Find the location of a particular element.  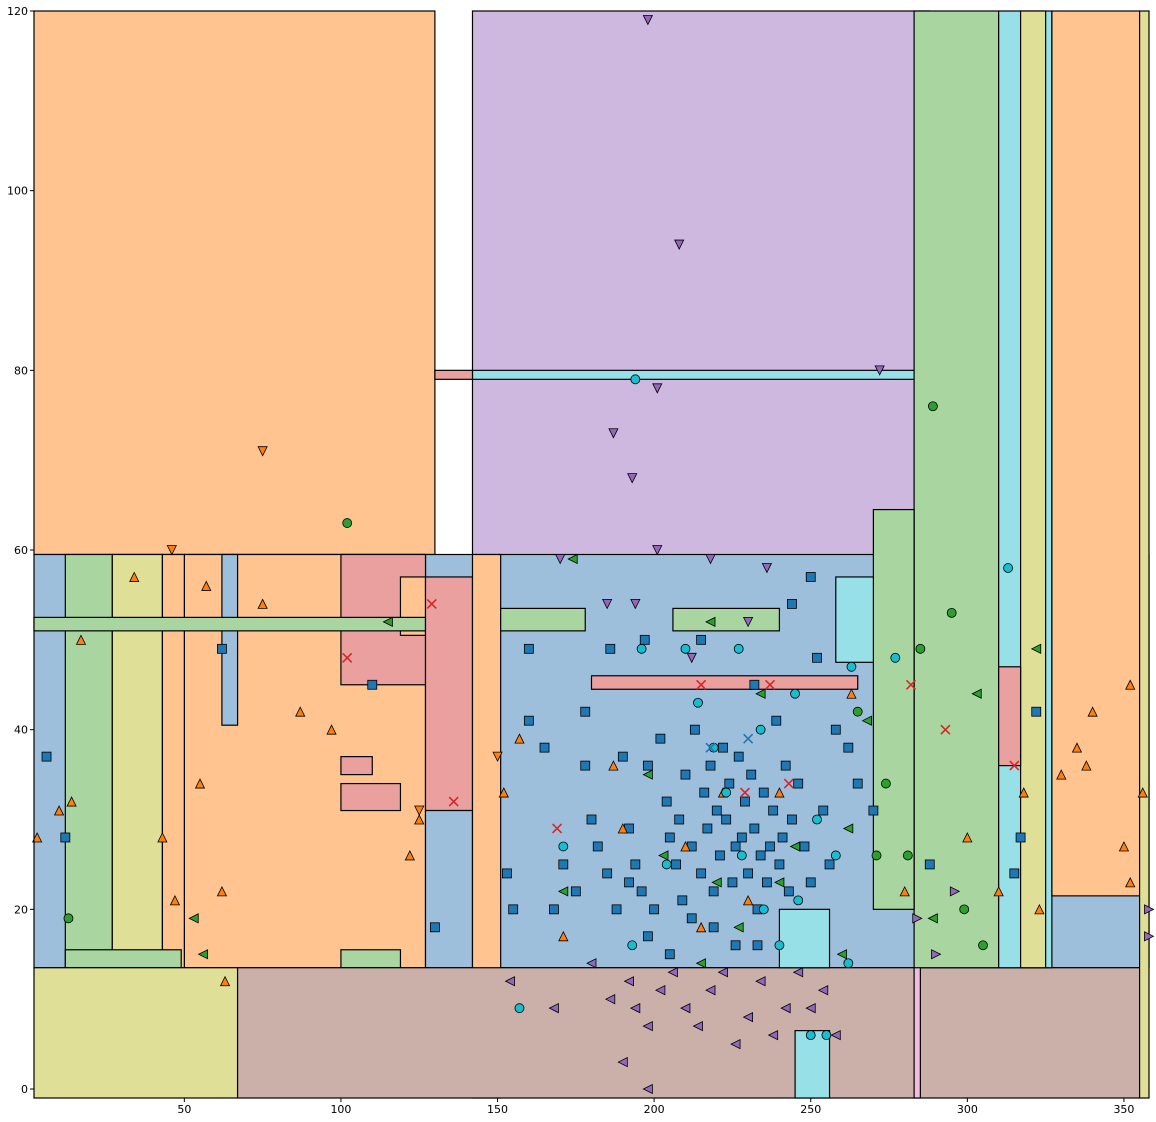

y-tick-label-4: 80 is located at coordinates (21, 370).